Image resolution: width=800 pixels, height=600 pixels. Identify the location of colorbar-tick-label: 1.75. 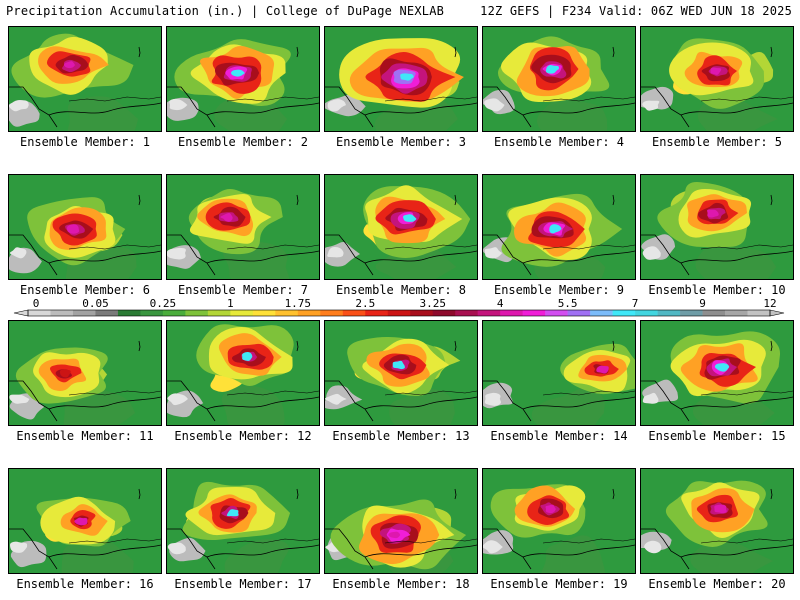
(298, 303).